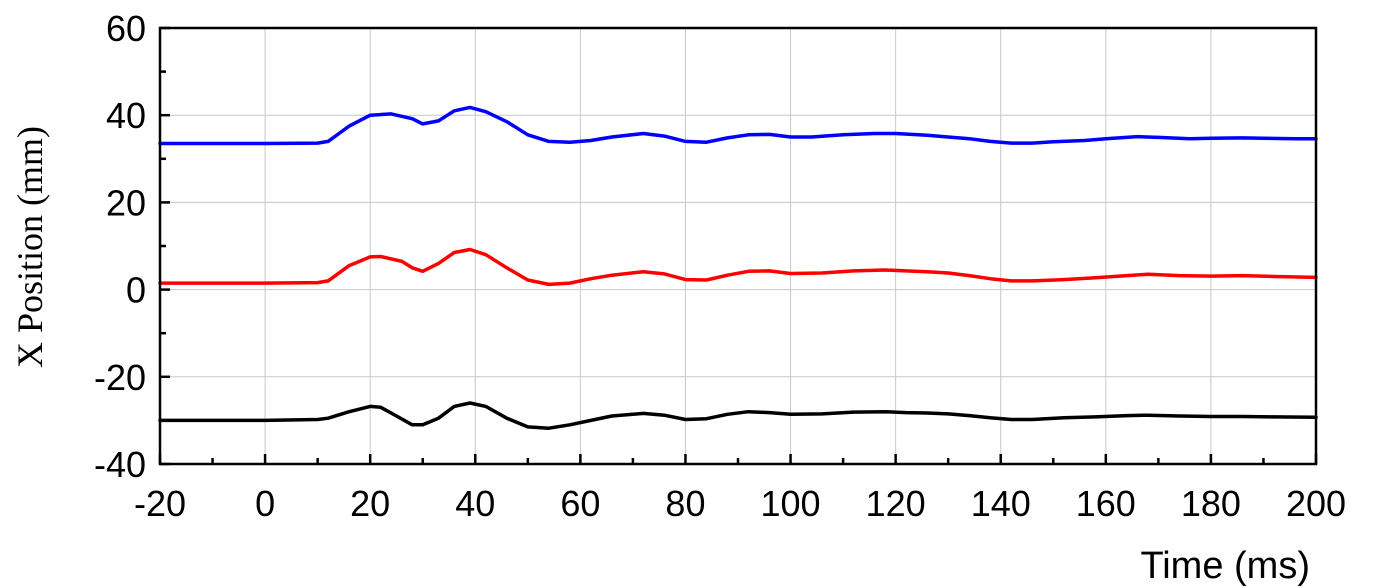 This screenshot has height=587, width=1375. What do you see at coordinates (1225, 566) in the screenshot?
I see `x-axis-title: Time (ms)` at bounding box center [1225, 566].